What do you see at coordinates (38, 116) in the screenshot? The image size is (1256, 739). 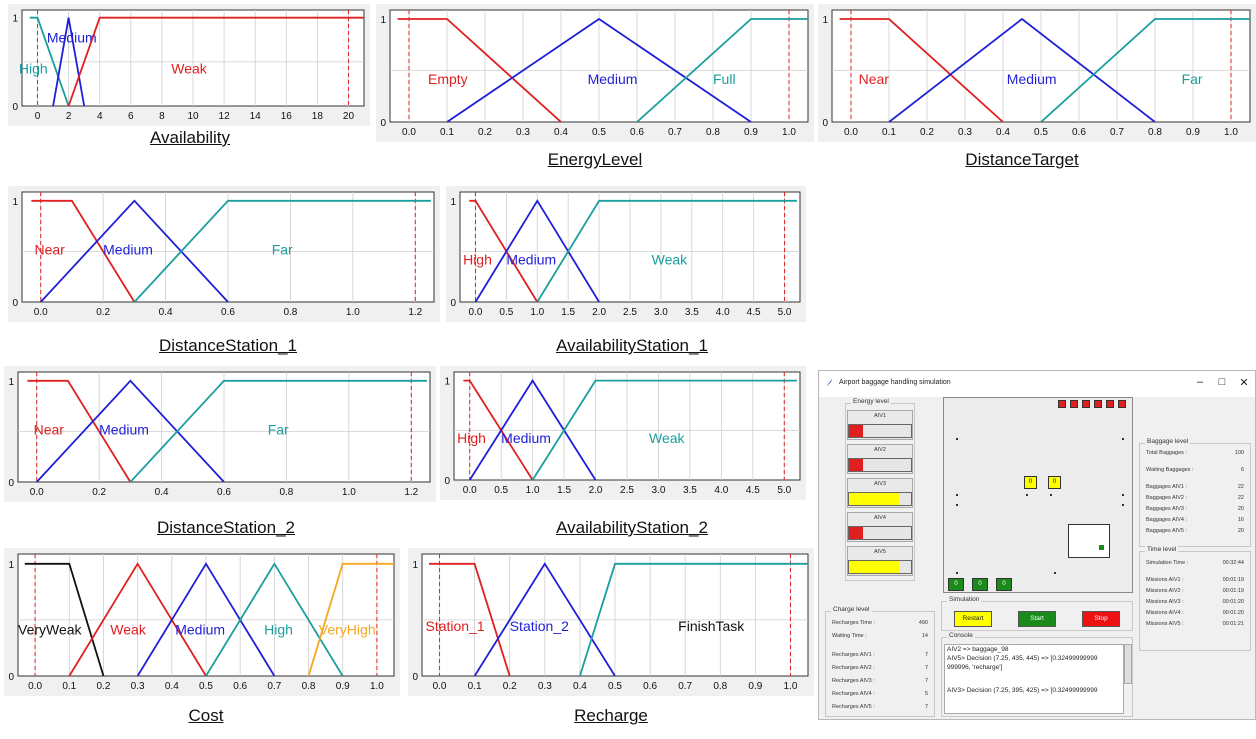 I see `x-tick-label: 0` at bounding box center [38, 116].